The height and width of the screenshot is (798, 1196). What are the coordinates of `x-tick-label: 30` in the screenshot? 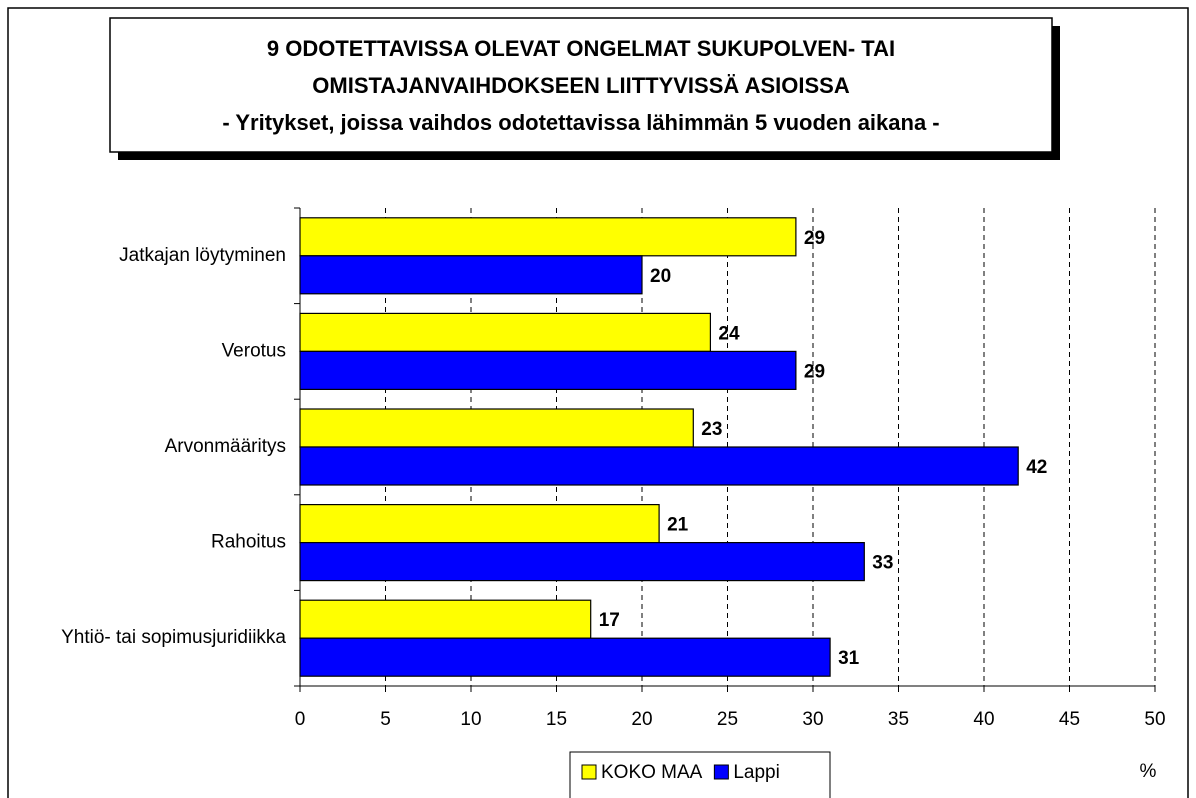 It's located at (812, 719).